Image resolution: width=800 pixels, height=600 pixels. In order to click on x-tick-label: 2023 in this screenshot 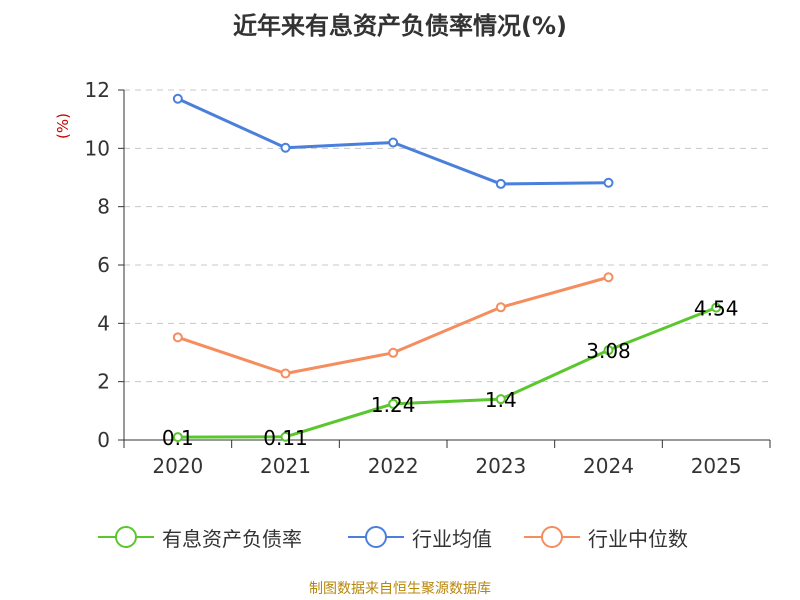, I will do `click(500, 466)`.